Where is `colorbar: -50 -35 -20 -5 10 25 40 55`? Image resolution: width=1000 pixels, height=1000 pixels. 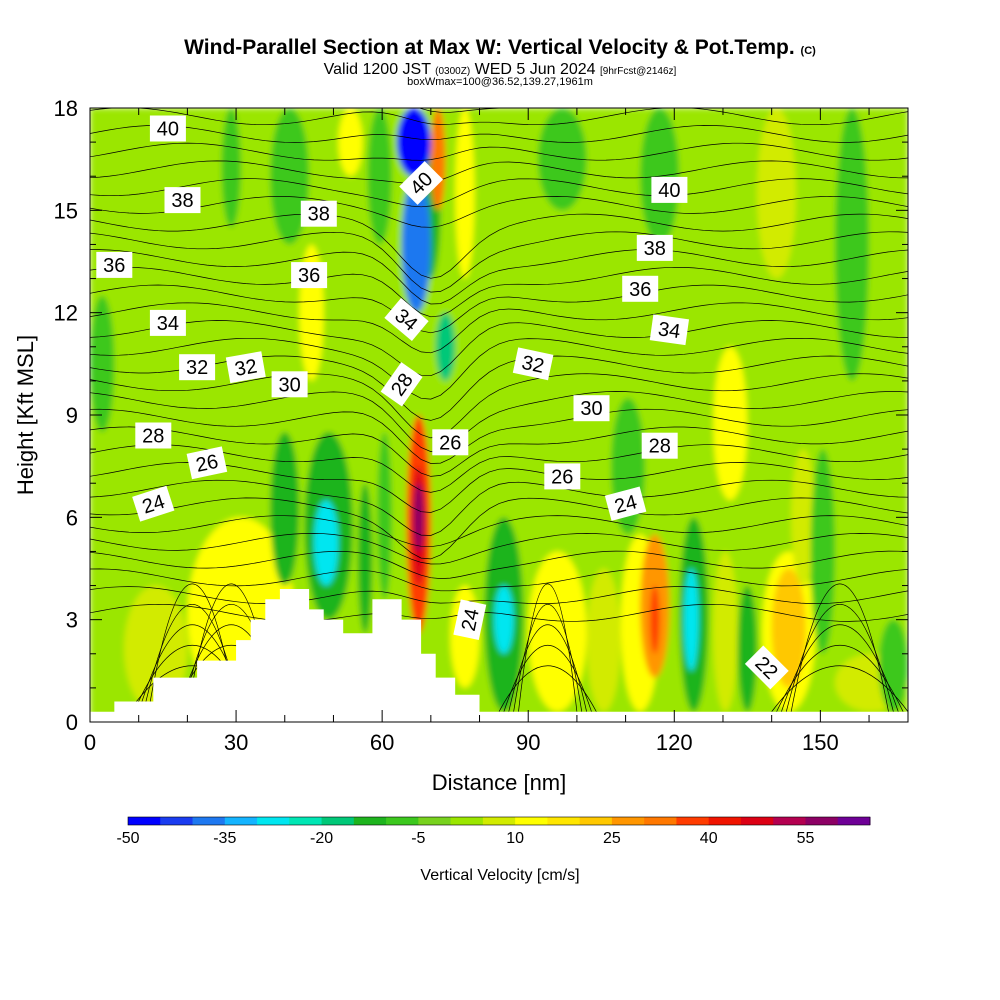
colorbar: -50 -35 -20 -5 10 25 40 55 is located at coordinates (493, 831).